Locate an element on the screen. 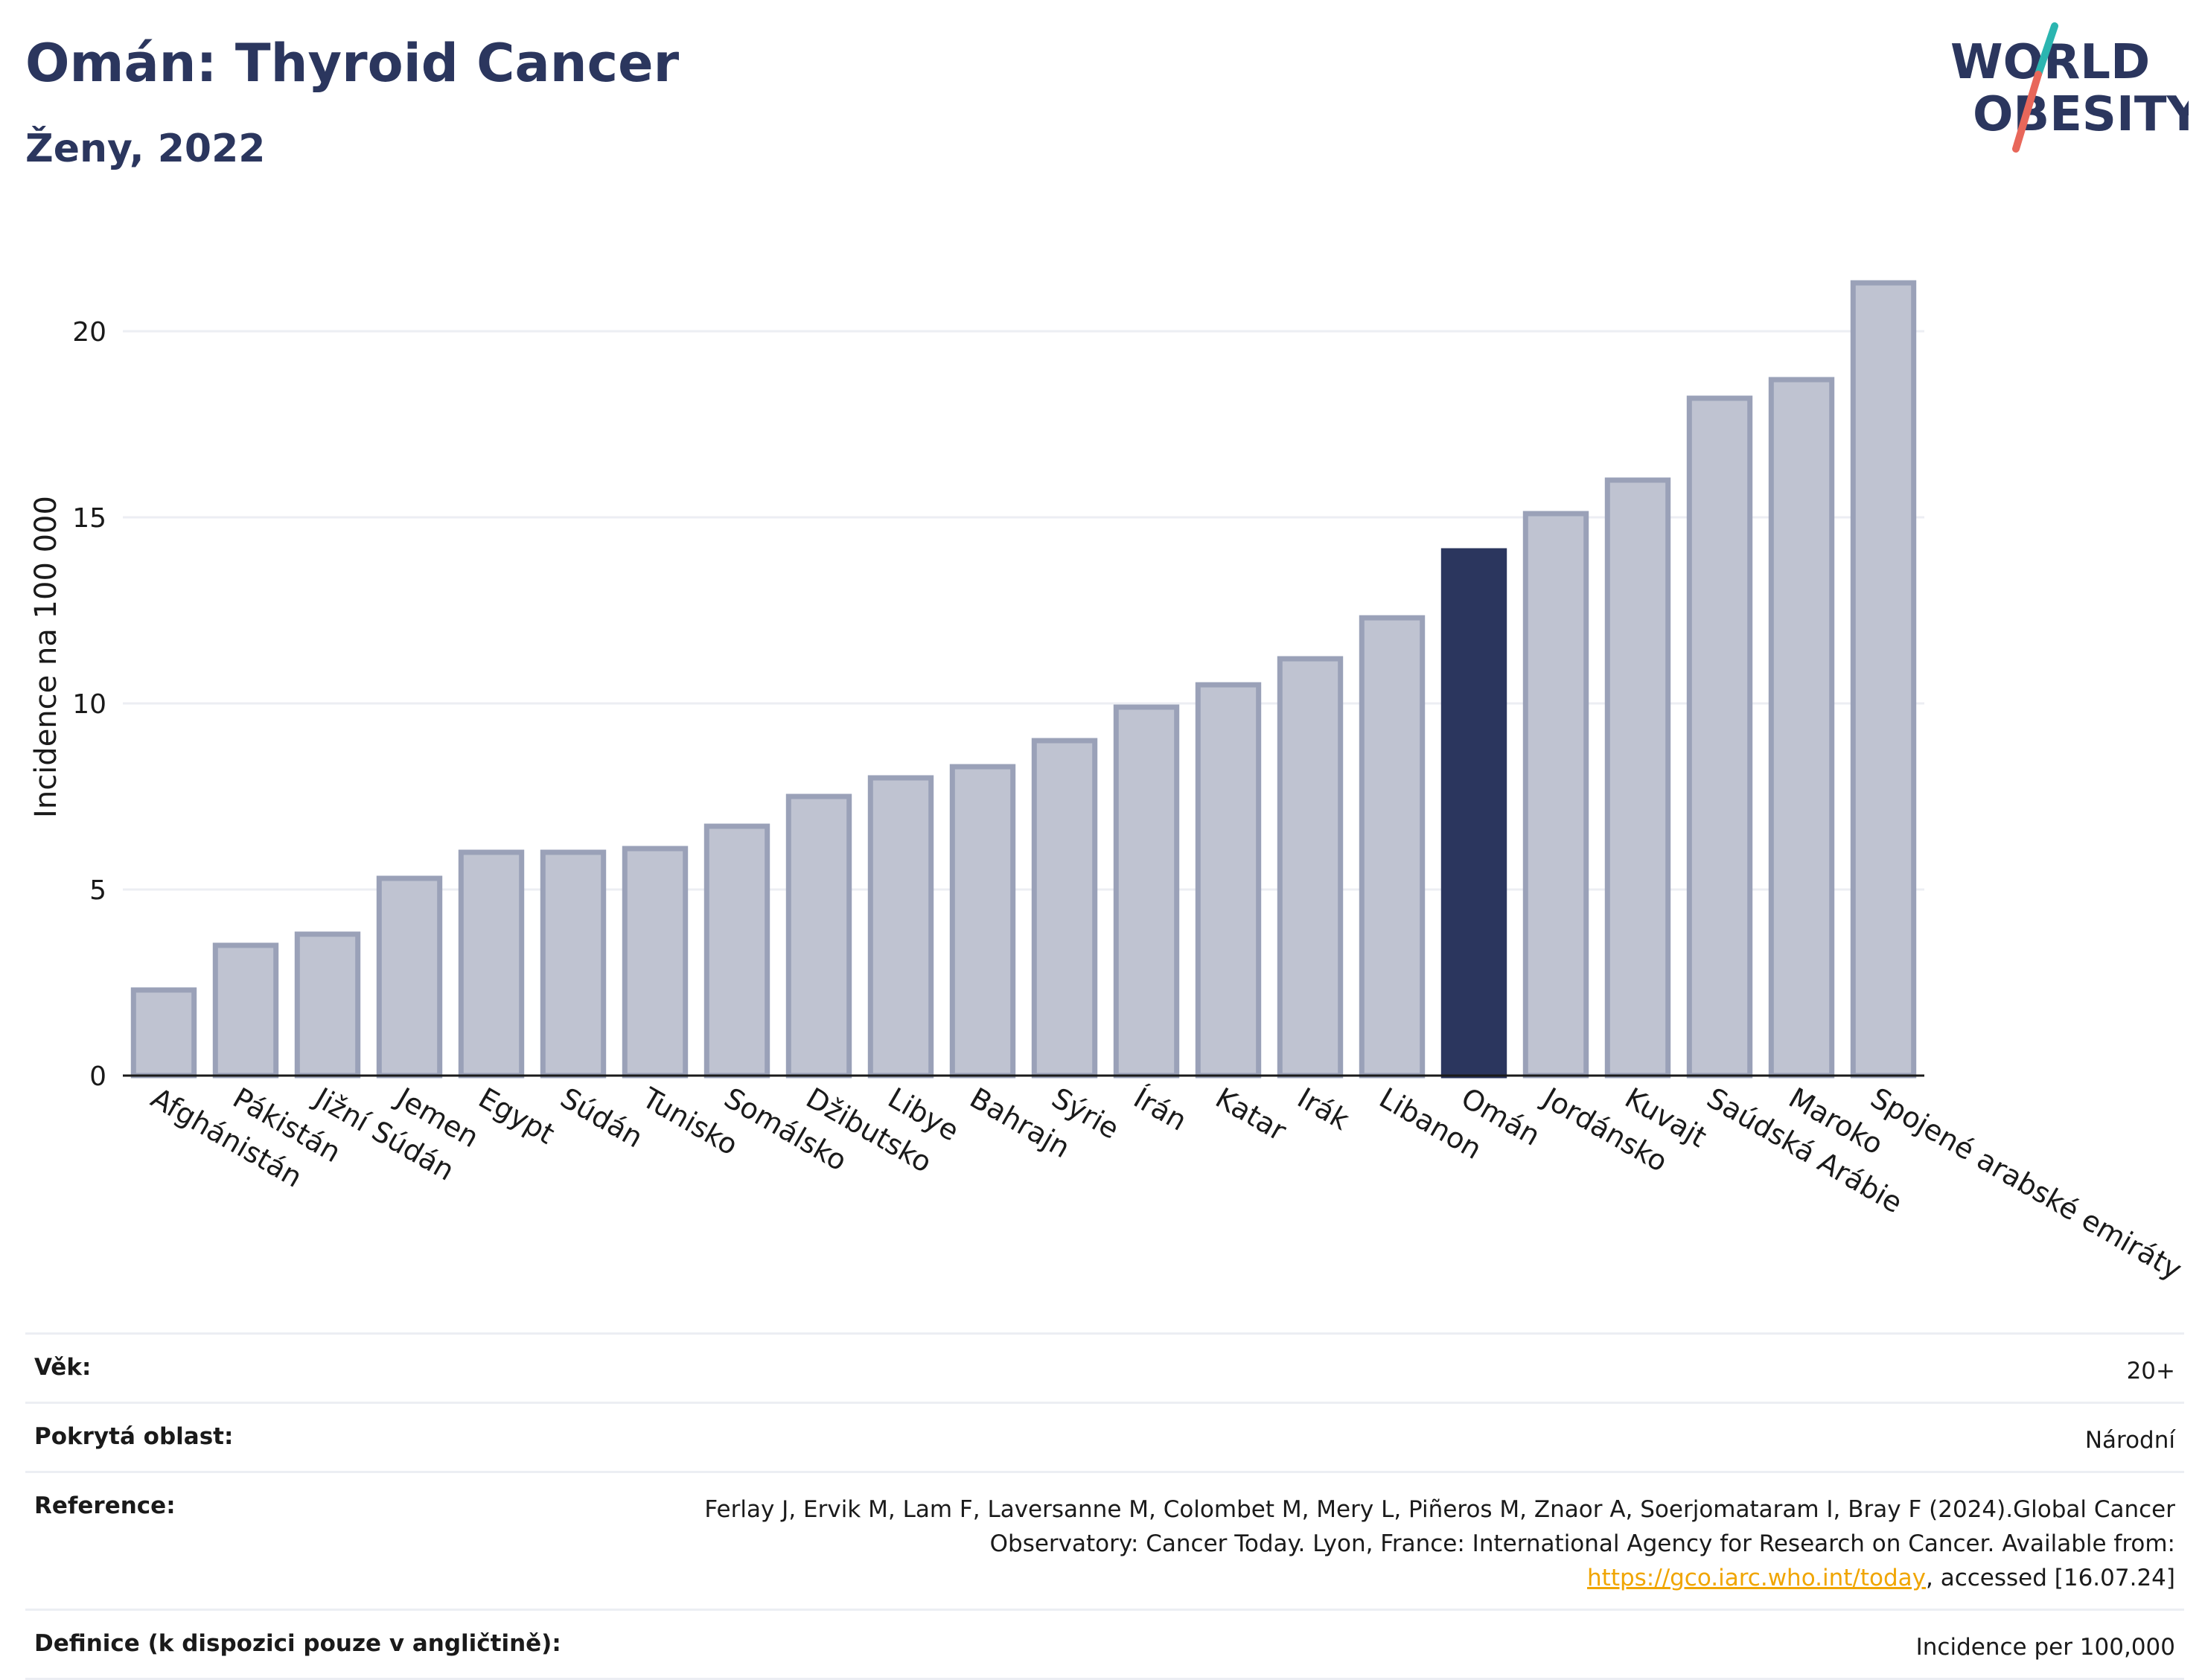 This screenshot has width=2202, height=1680. info-row-coverage: Pokrytá oblast: Národní is located at coordinates (1104, 1436).